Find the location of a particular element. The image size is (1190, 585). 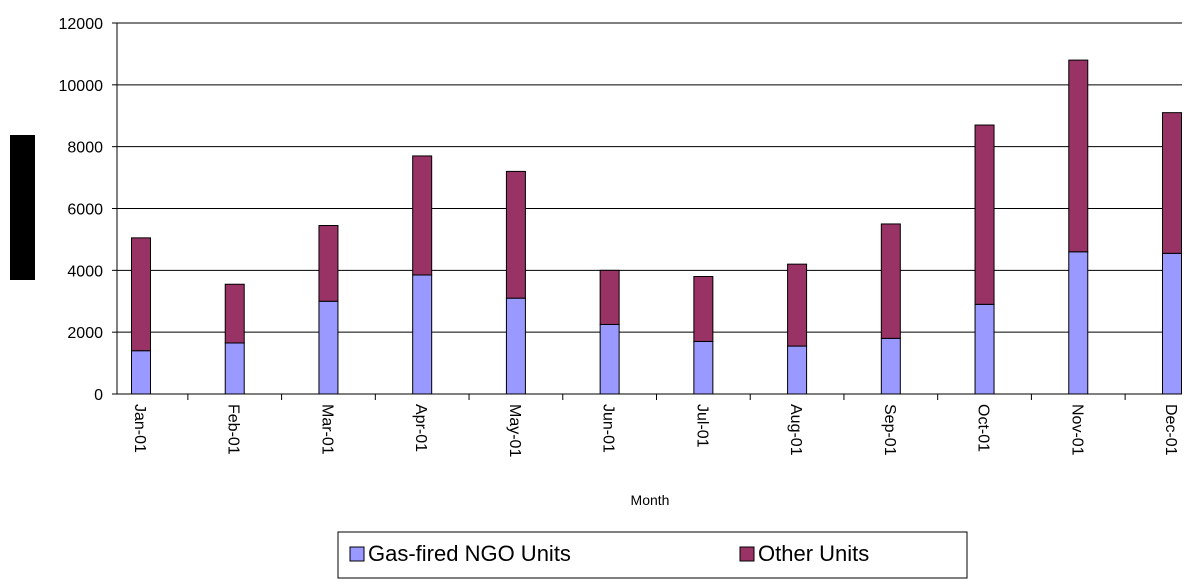

legend-label: Gas-fired NGO Units is located at coordinates (469, 553).